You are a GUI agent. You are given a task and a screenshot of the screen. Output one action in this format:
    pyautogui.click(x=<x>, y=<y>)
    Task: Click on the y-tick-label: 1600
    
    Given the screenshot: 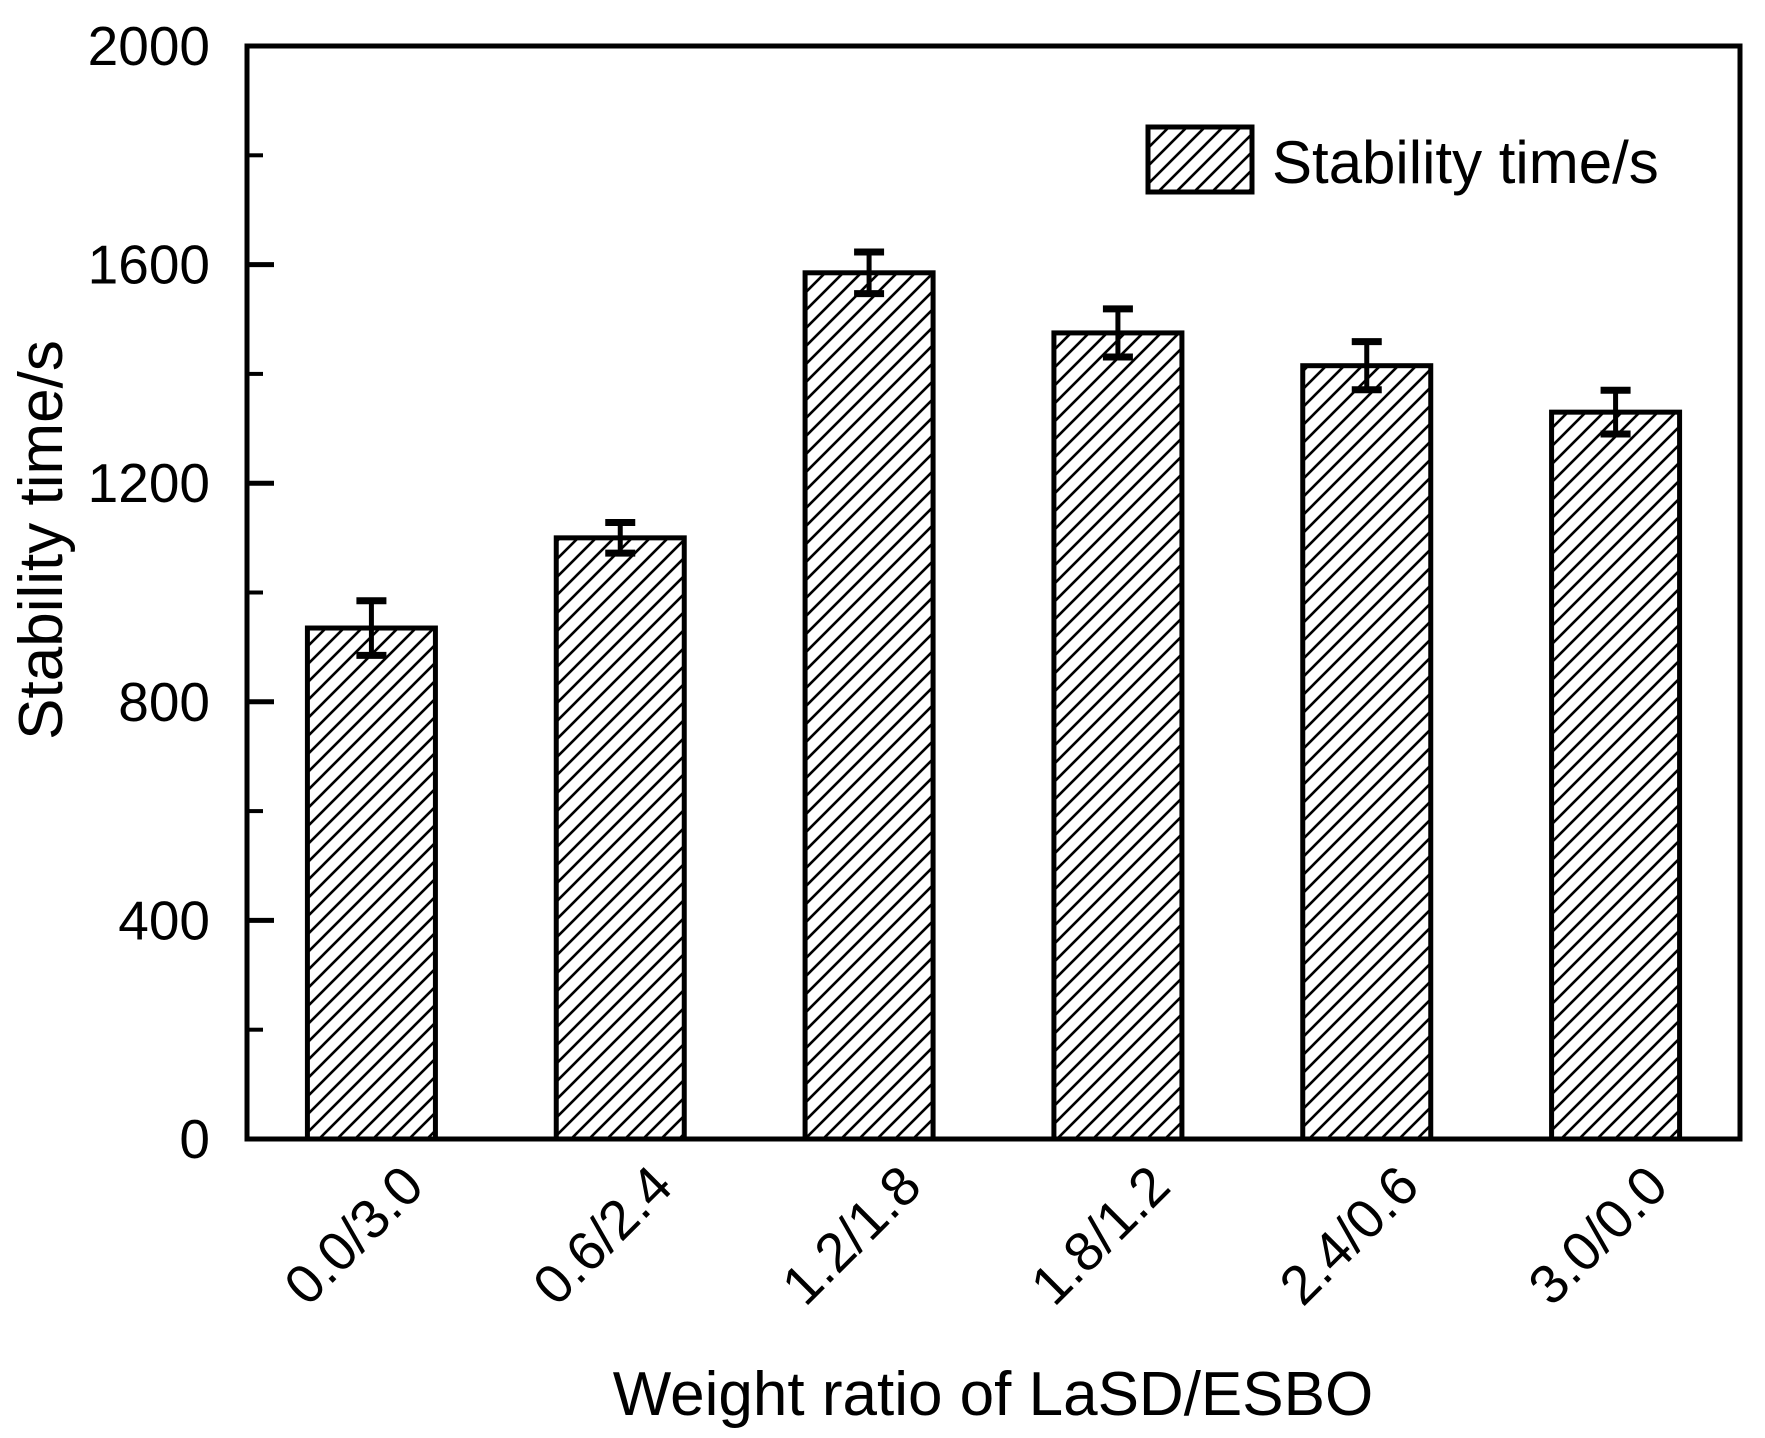 What is the action you would take?
    pyautogui.click(x=149, y=265)
    